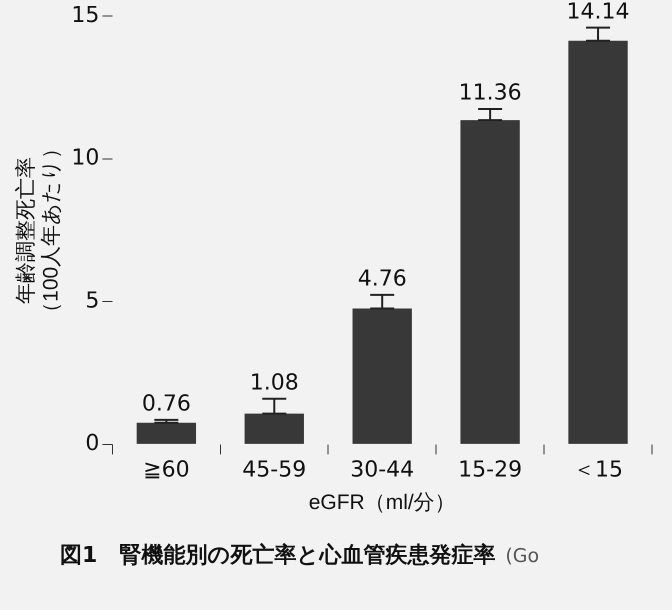 The image size is (672, 610). I want to click on data-label: 1.08, so click(274, 383).